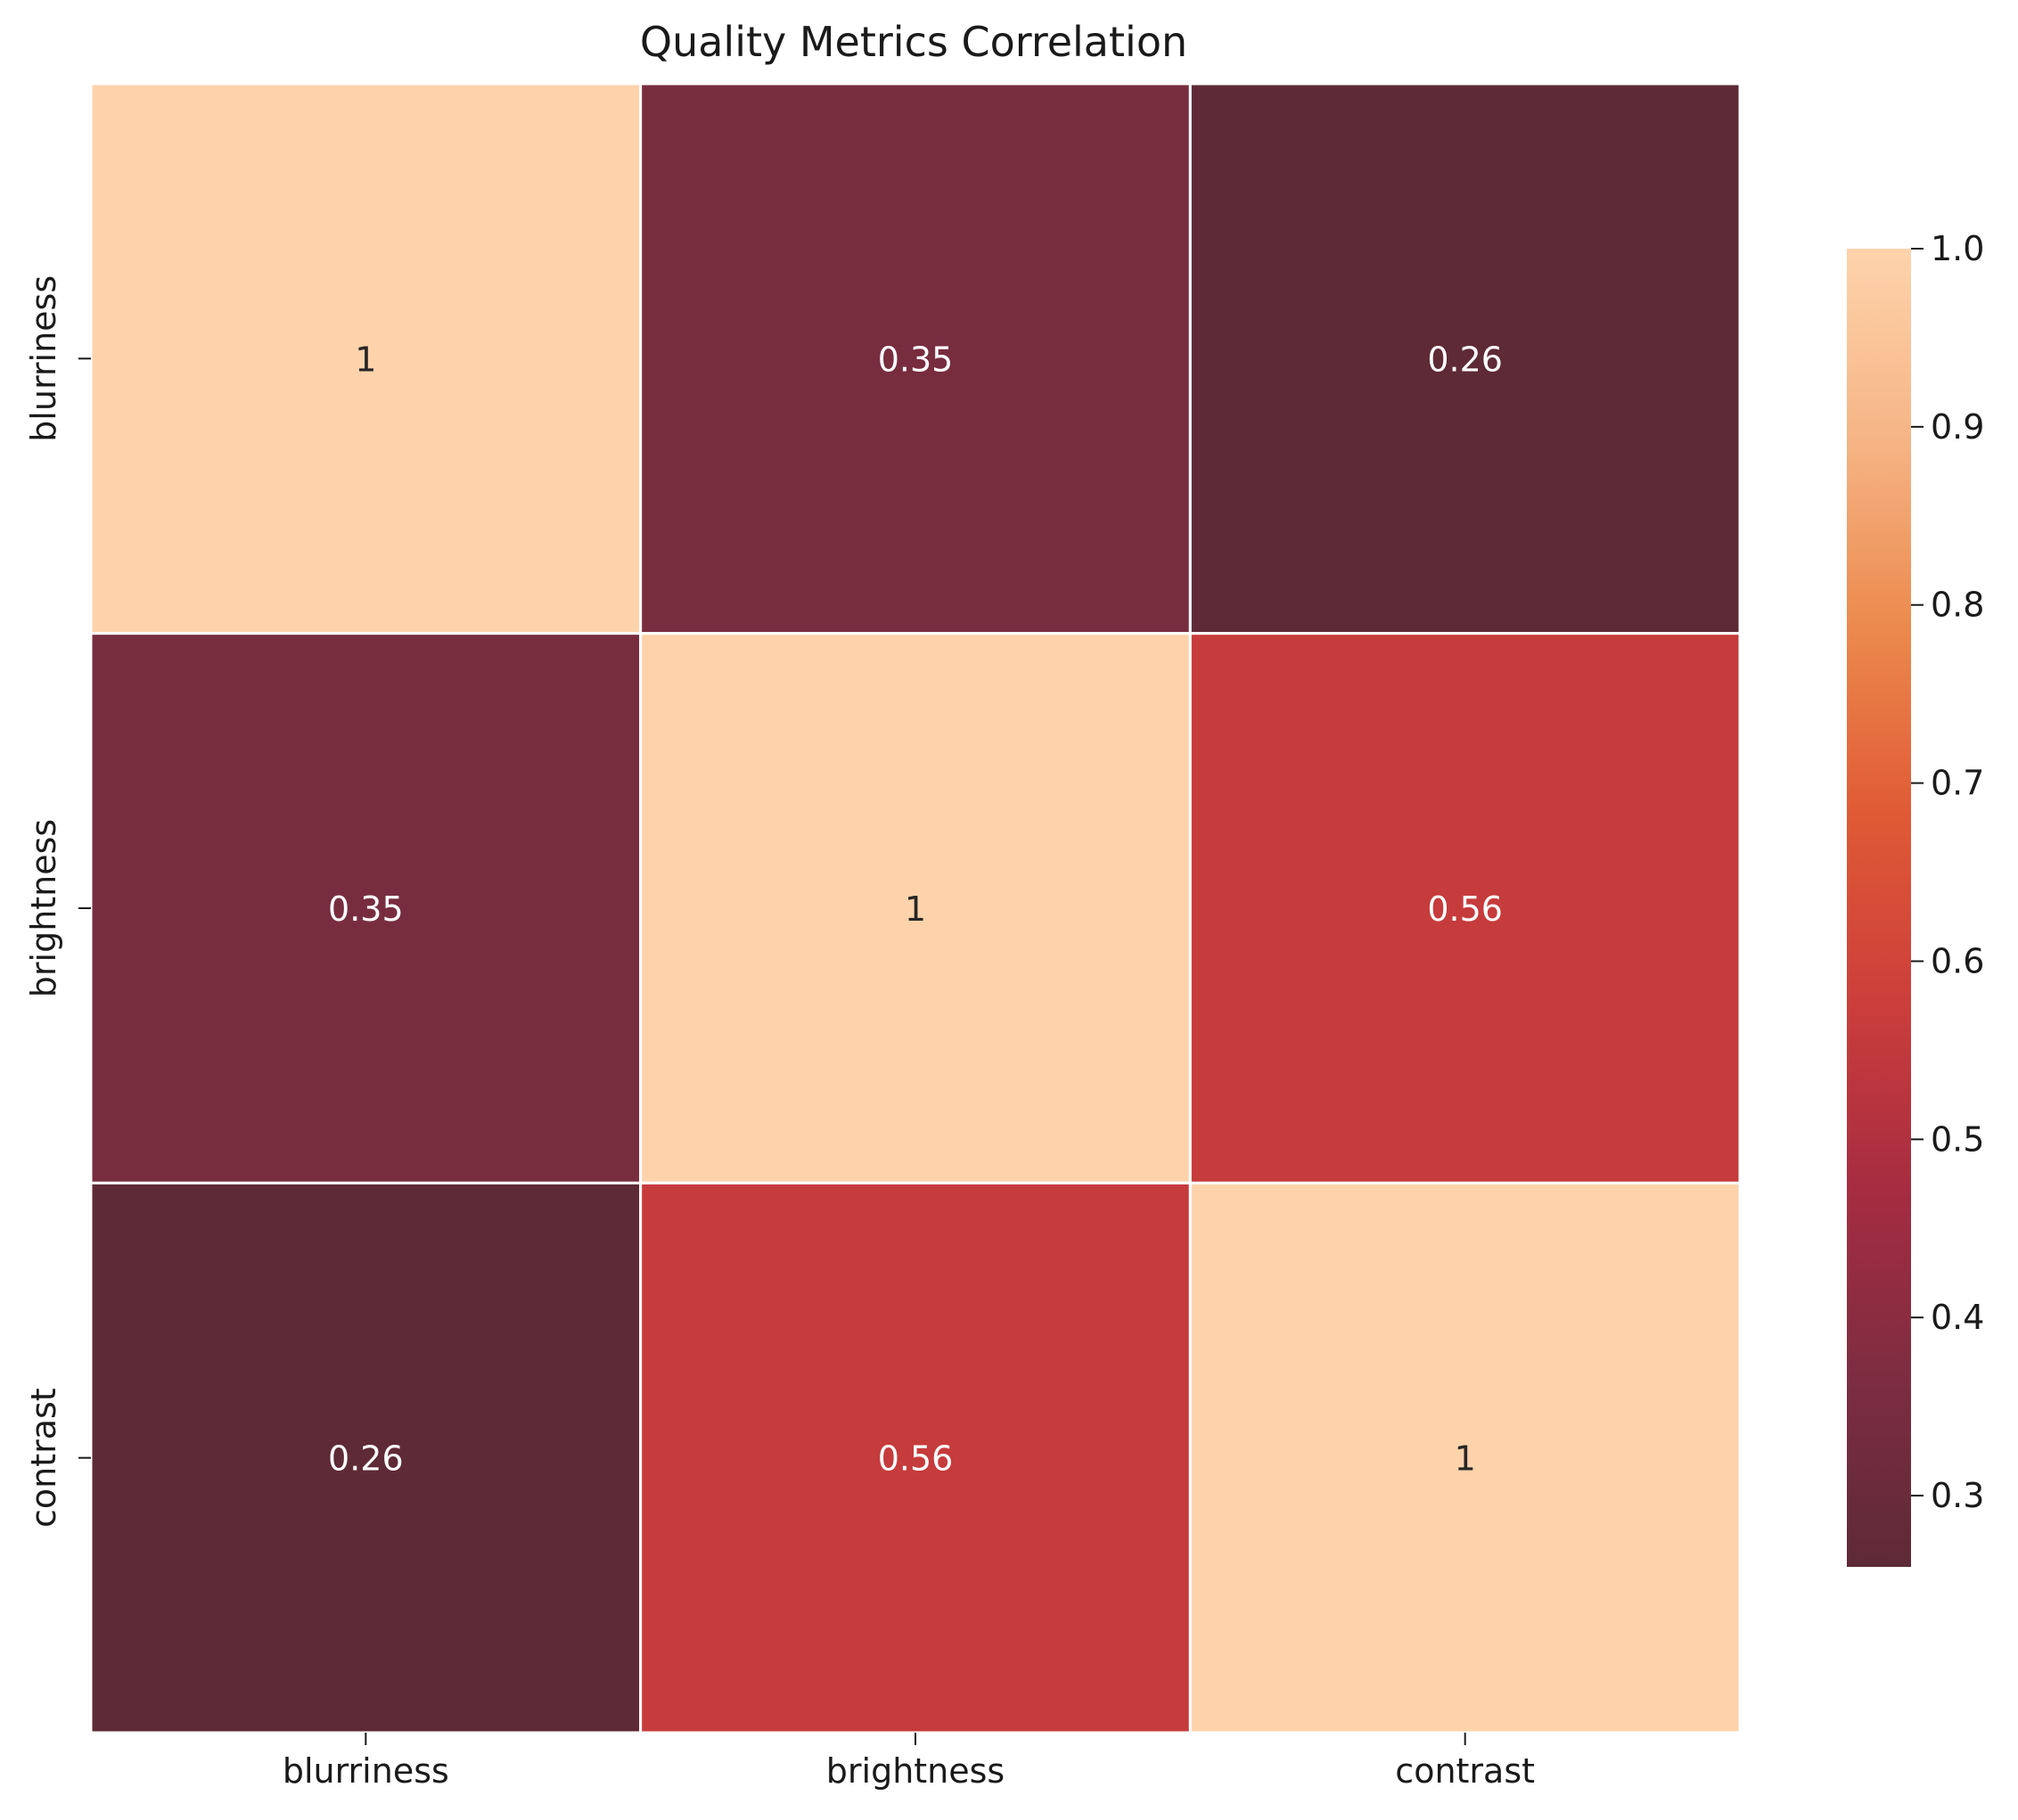 This screenshot has width=2018, height=1820. What do you see at coordinates (43, 1458) in the screenshot?
I see `y-tick-label: contrast` at bounding box center [43, 1458].